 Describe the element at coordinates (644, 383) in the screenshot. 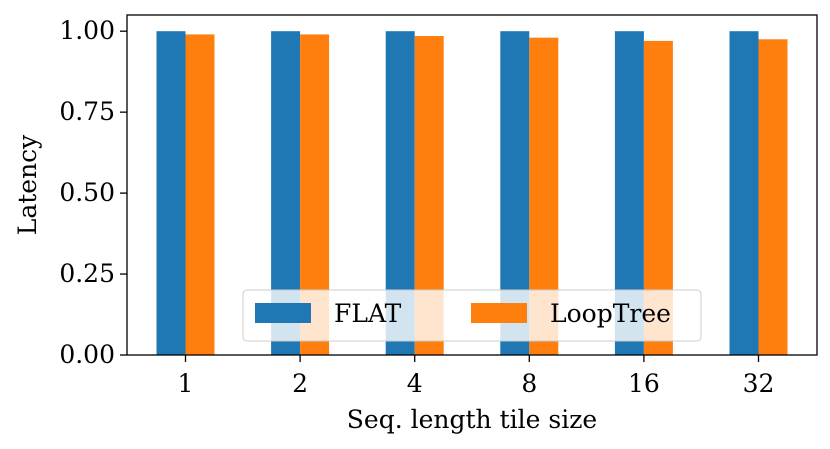

I see `x-tick-label: 16` at that location.